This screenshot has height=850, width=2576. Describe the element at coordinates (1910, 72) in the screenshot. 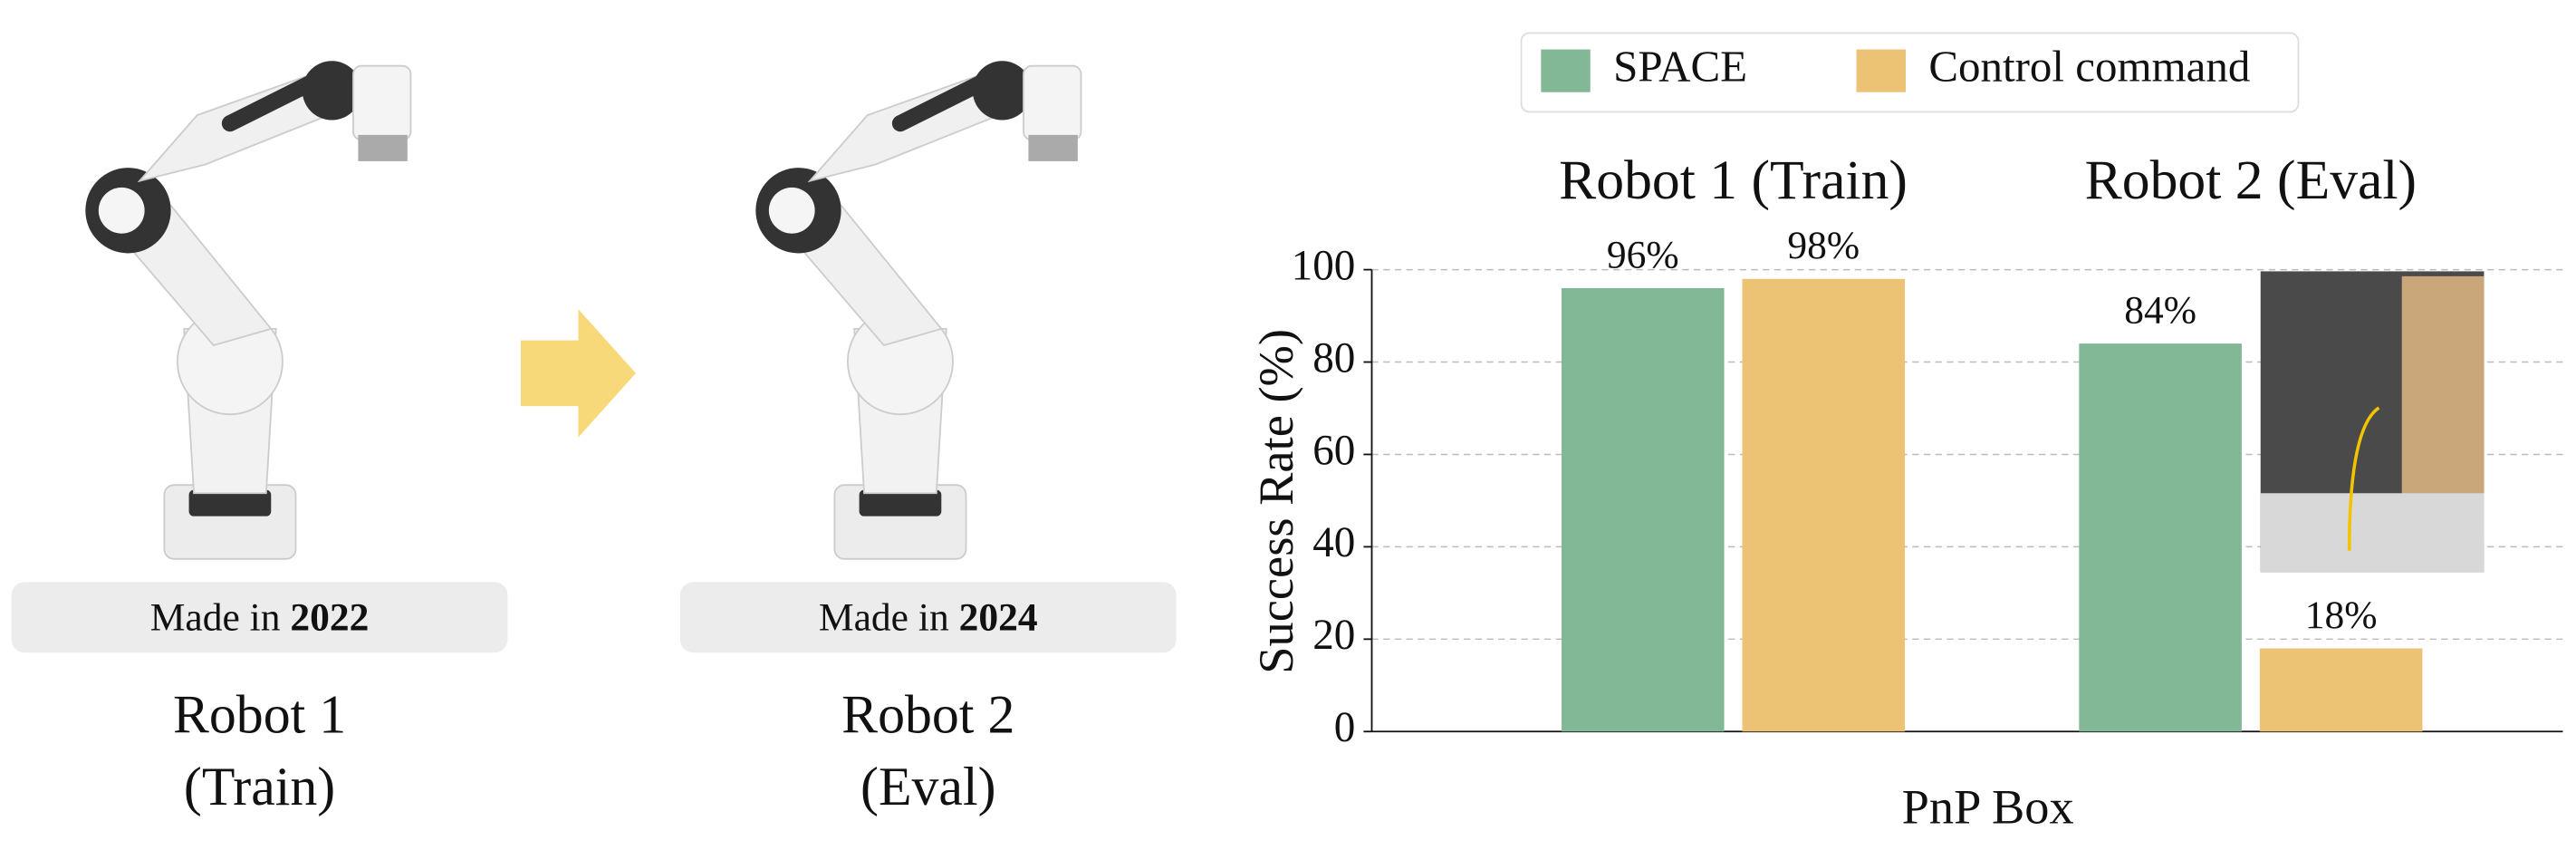

I see `legend-box` at that location.